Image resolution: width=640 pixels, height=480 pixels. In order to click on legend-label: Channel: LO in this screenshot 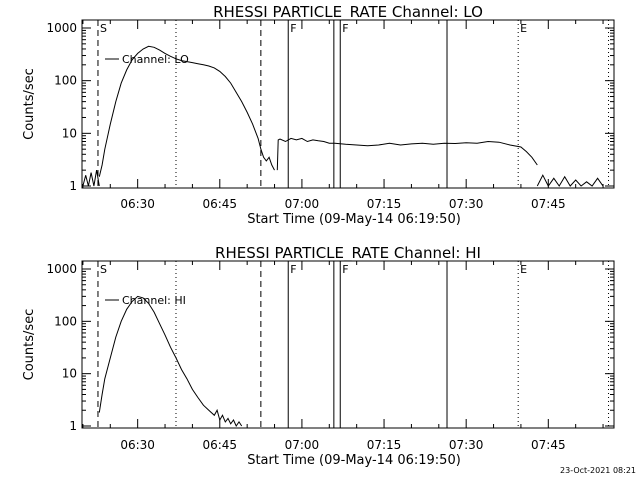, I will do `click(155, 59)`.